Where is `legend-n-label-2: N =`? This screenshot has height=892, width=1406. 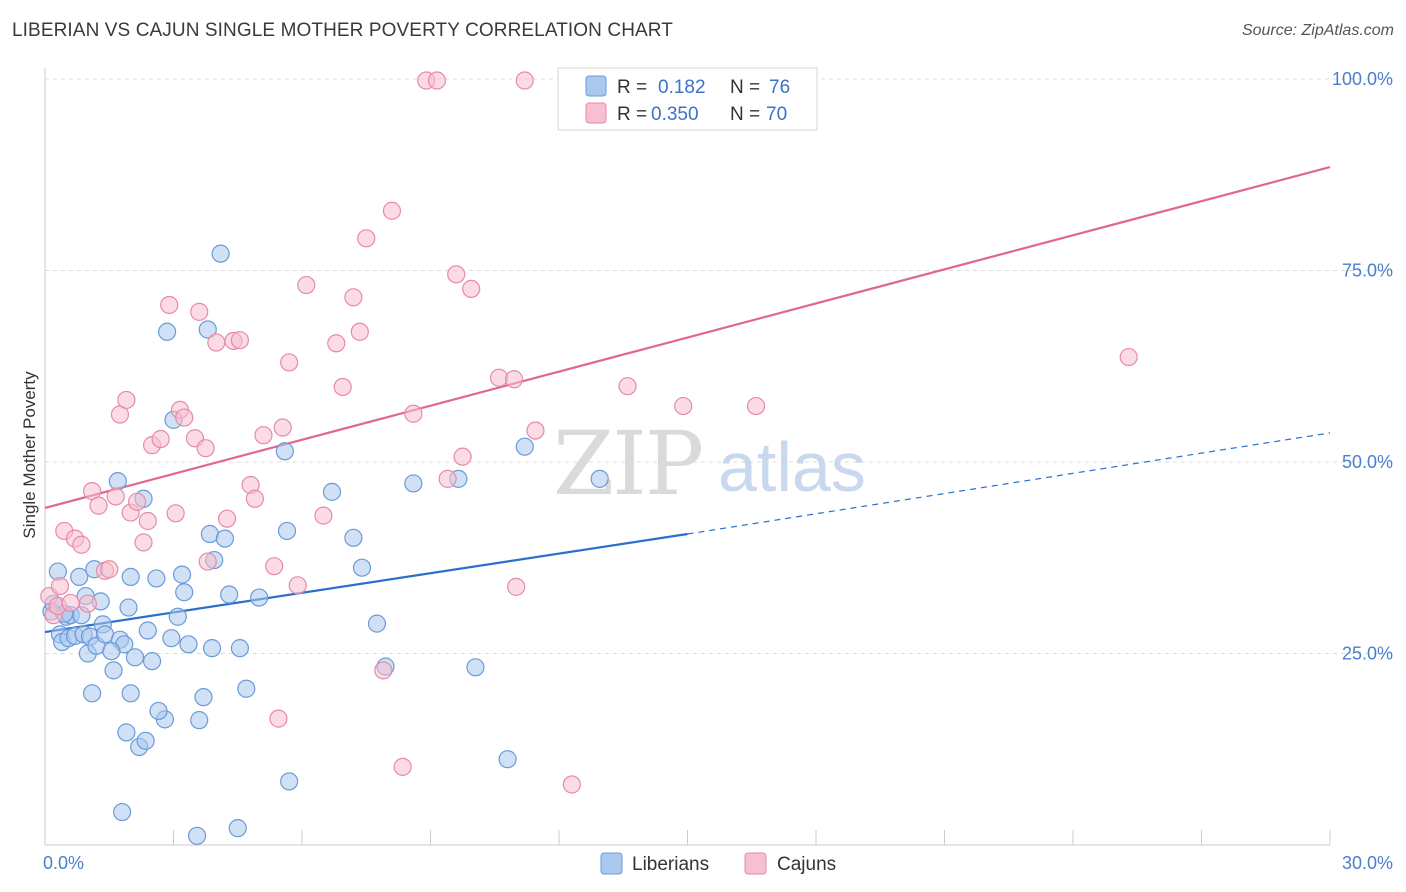
legend-n-label-2: N = is located at coordinates (745, 114).